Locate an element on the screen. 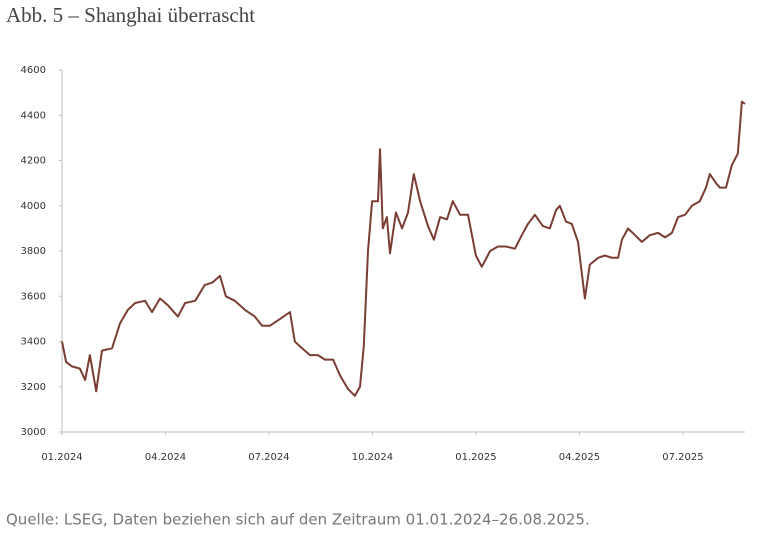 The image size is (761, 535). x-tick-label: 01.2024 is located at coordinates (61, 457).